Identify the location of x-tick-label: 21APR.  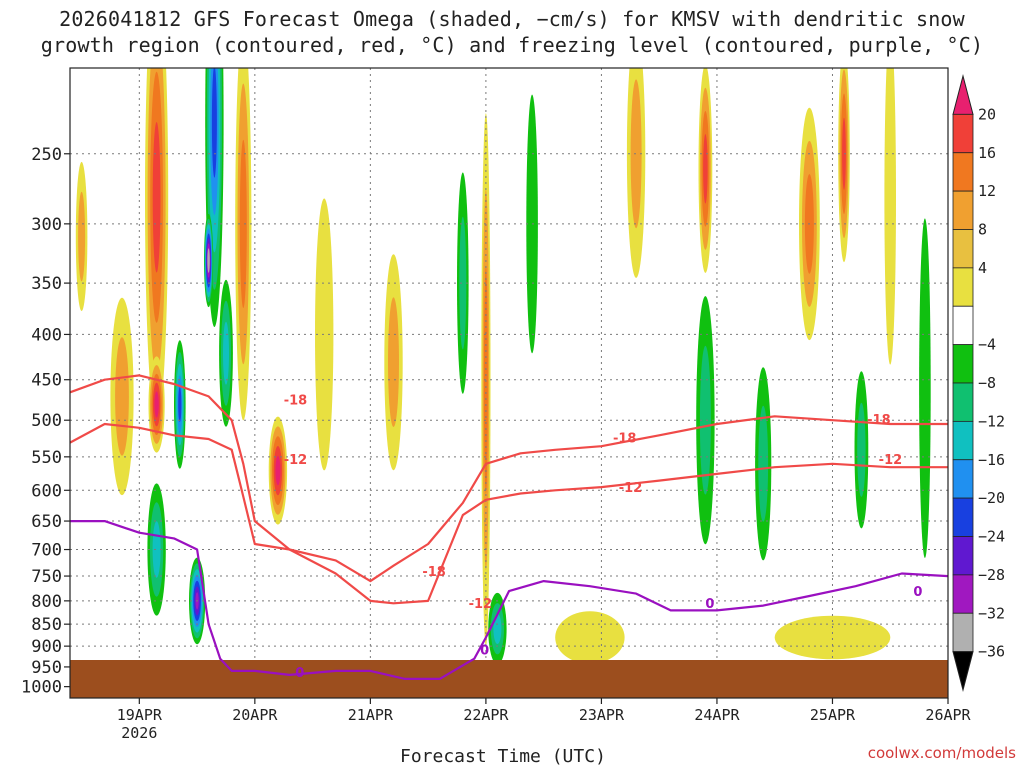
(371, 715).